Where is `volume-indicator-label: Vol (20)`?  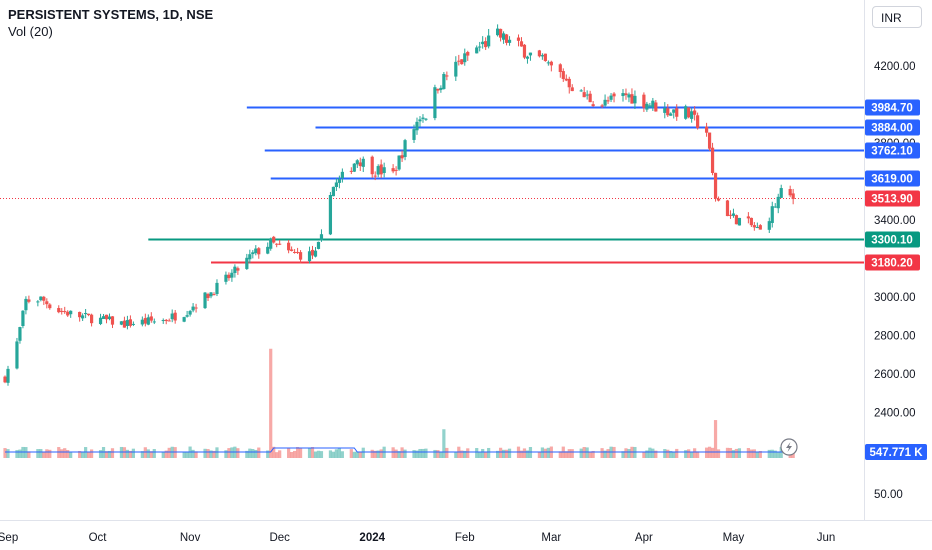 volume-indicator-label: Vol (20) is located at coordinates (30, 31).